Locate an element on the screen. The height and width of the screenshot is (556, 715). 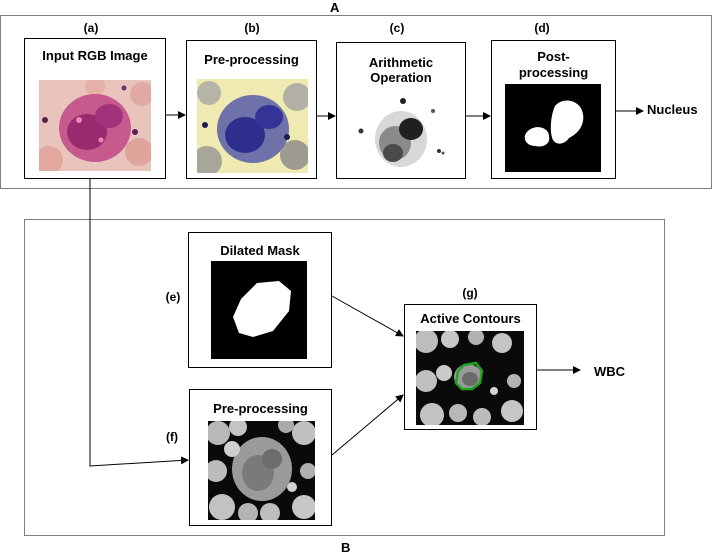
step-g-box: Active Contours is located at coordinates (470, 367).